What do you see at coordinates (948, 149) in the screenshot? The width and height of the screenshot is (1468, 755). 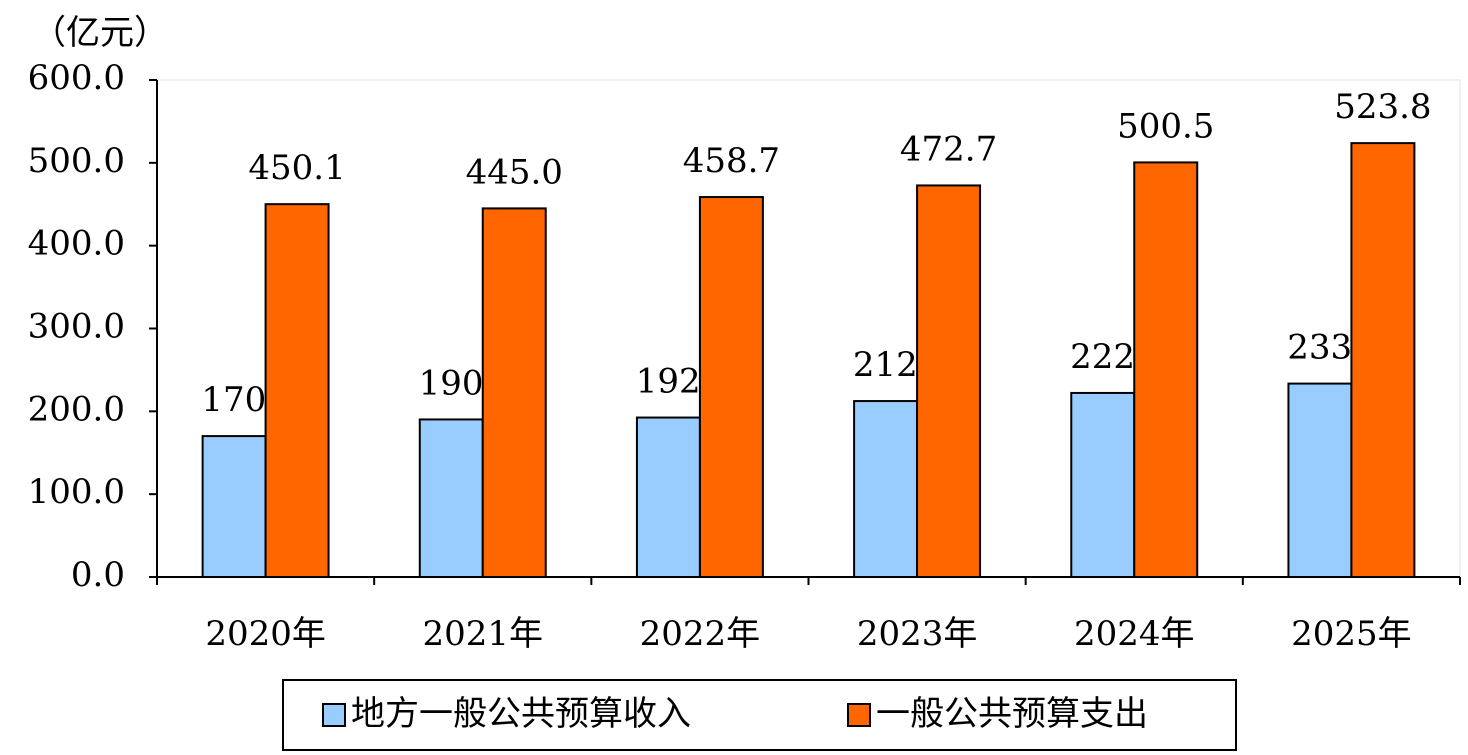 I see `value-label: 472.7` at bounding box center [948, 149].